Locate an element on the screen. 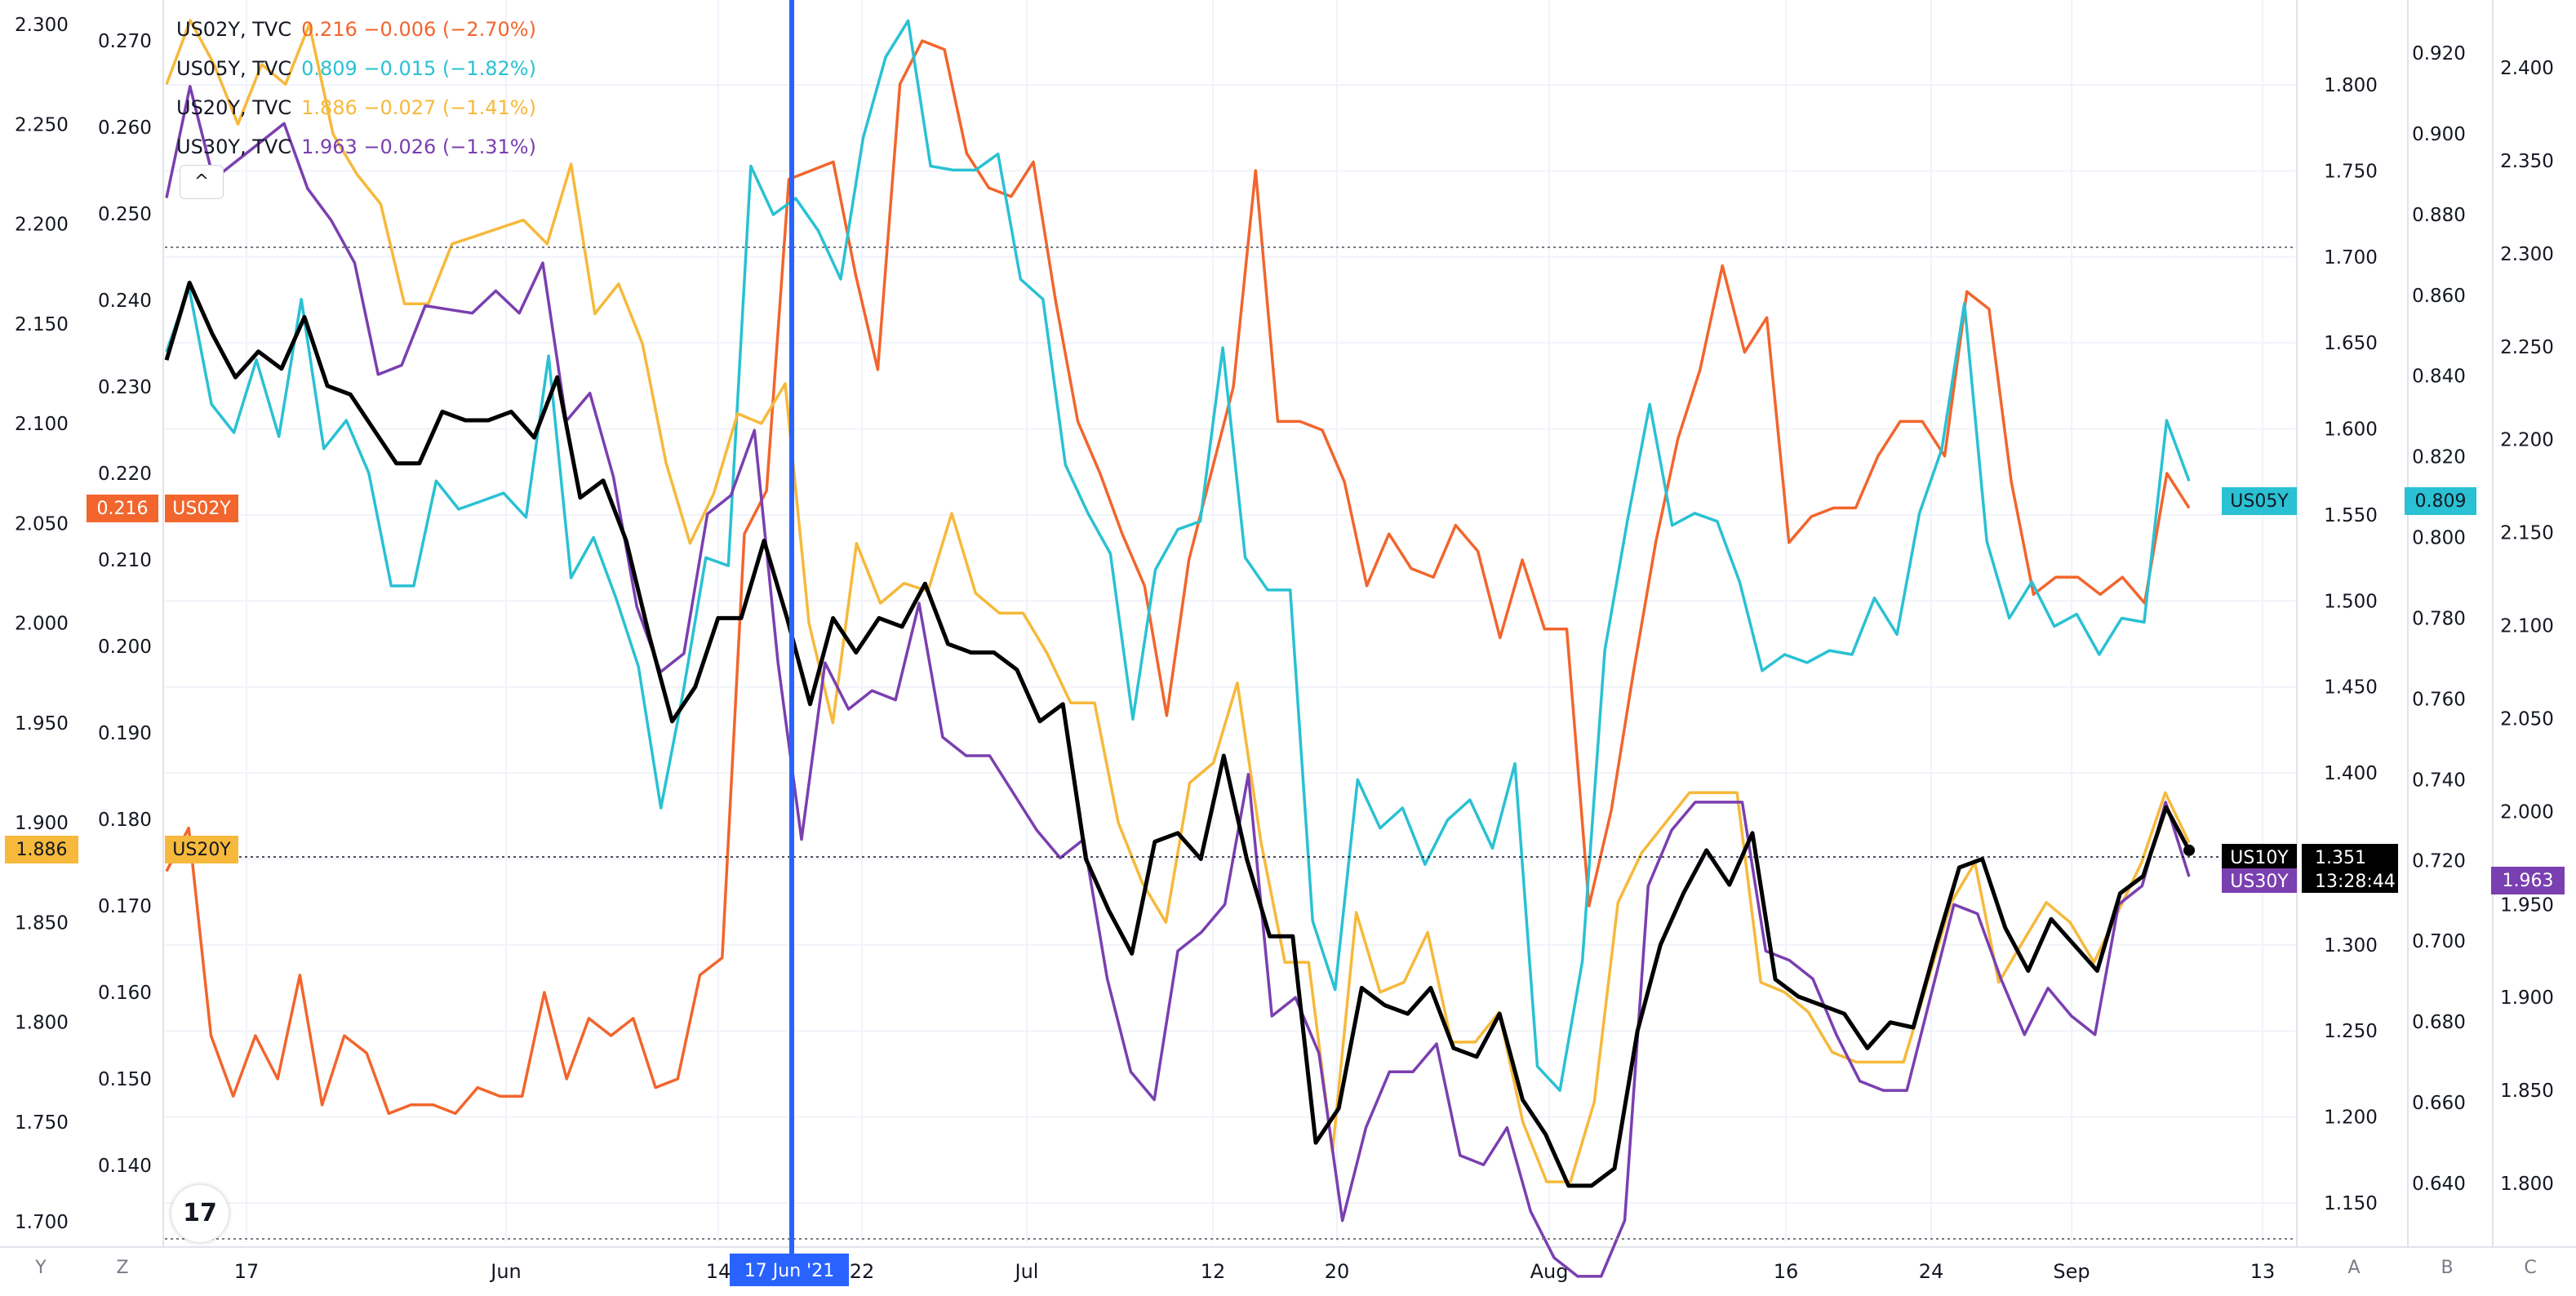 The image size is (2576, 1296). y-tick-label: 0.760 is located at coordinates (2439, 699).